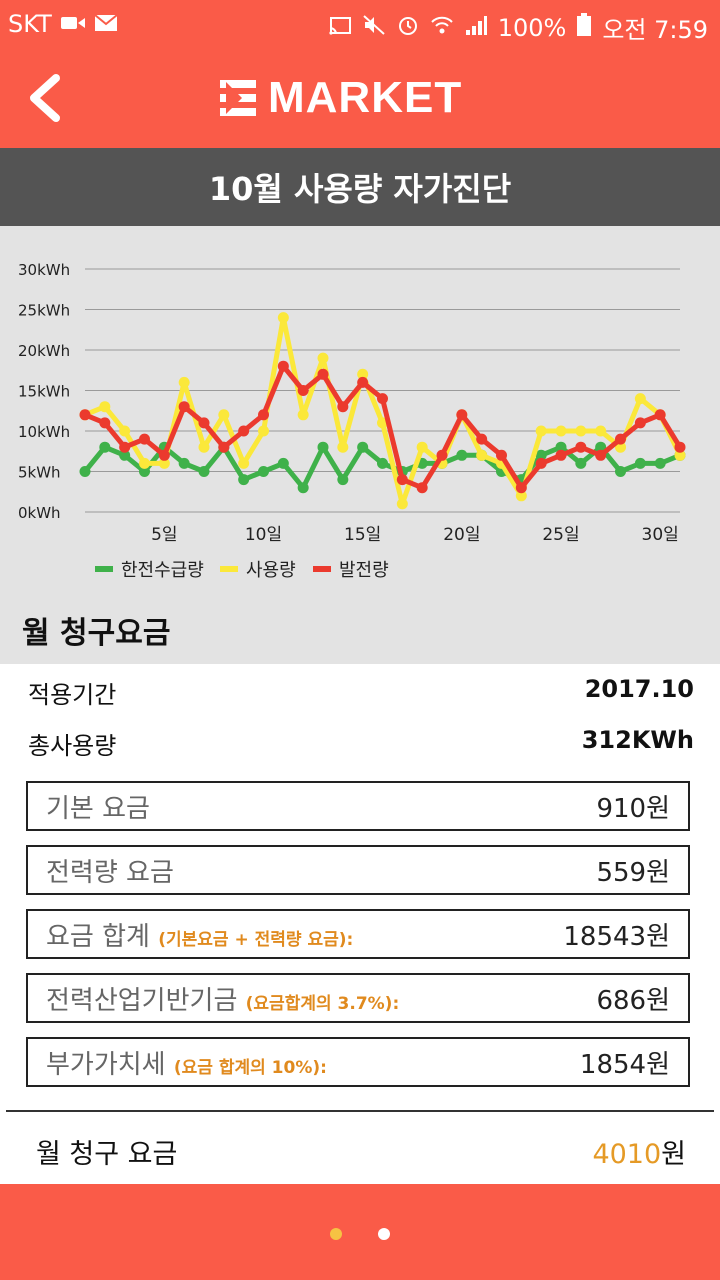 The height and width of the screenshot is (1280, 720). What do you see at coordinates (361, 1151) in the screenshot?
I see `total-row: 월 청구 요금 4010원` at bounding box center [361, 1151].